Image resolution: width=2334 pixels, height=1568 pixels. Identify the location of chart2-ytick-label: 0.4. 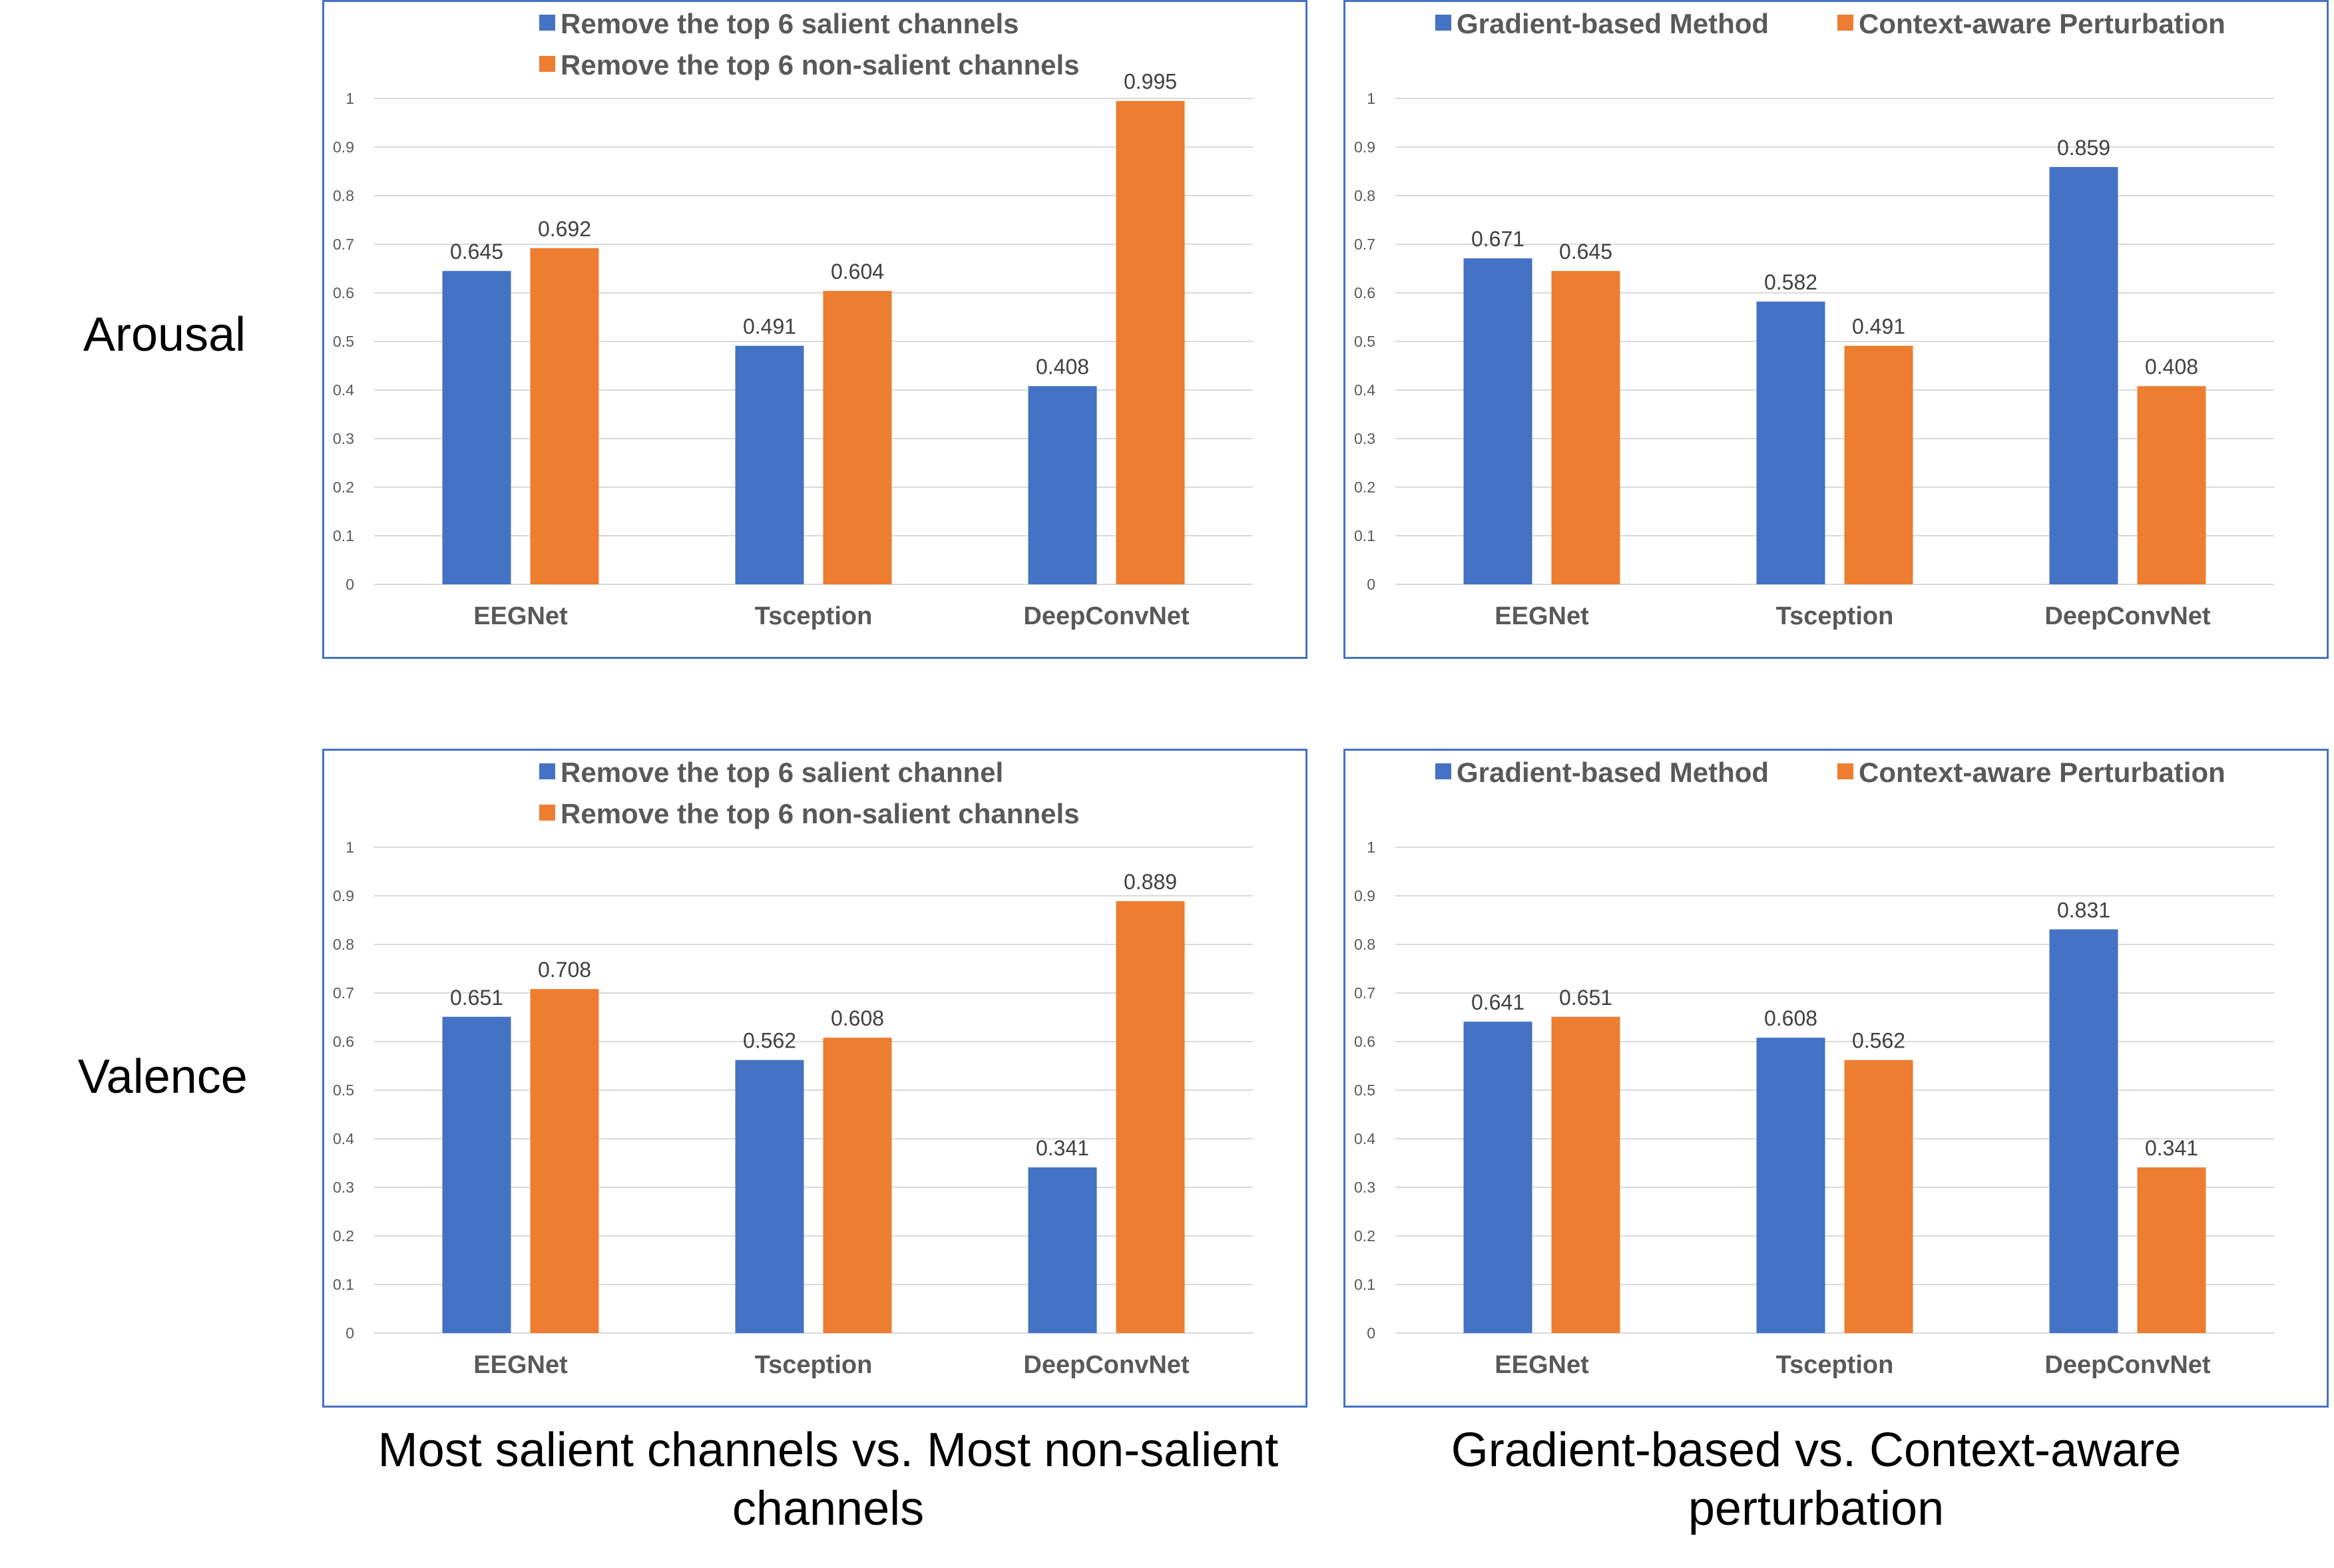
(343, 1138).